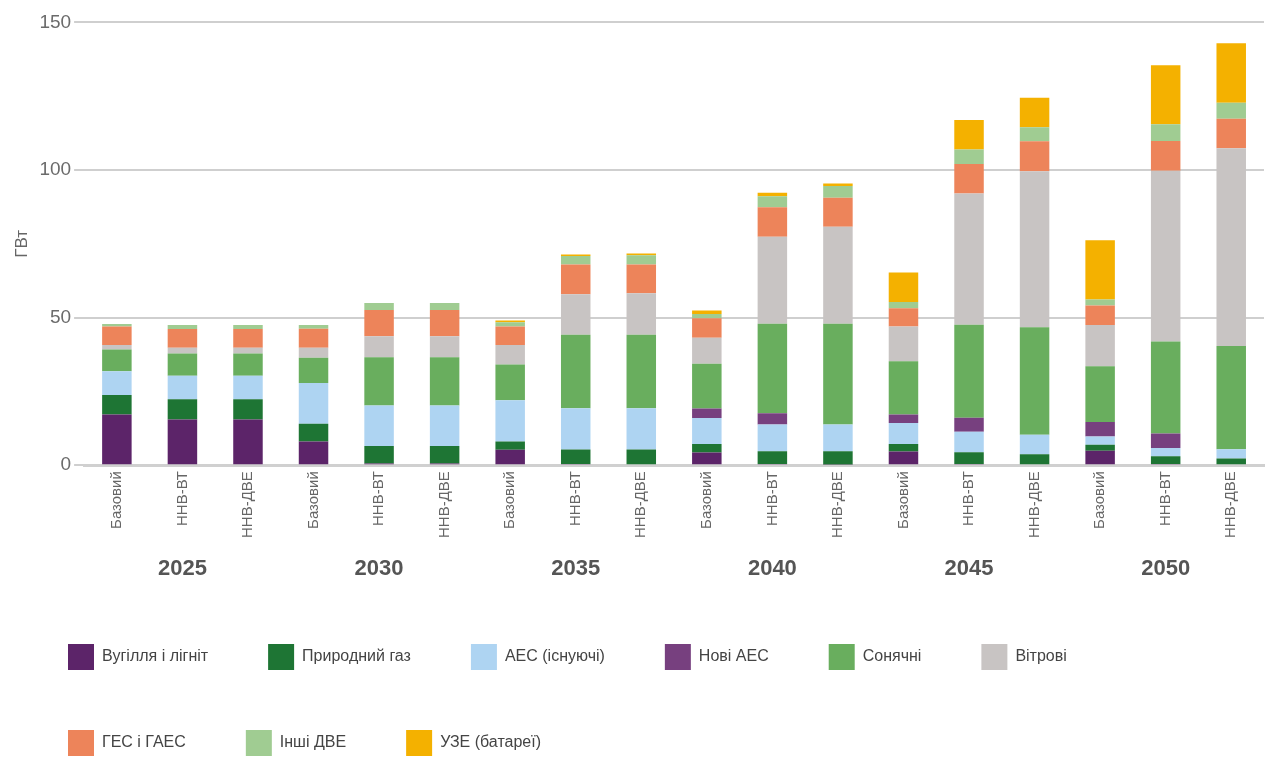 The image size is (1282, 774). Describe the element at coordinates (182, 568) in the screenshot. I see `text: 2025` at that location.